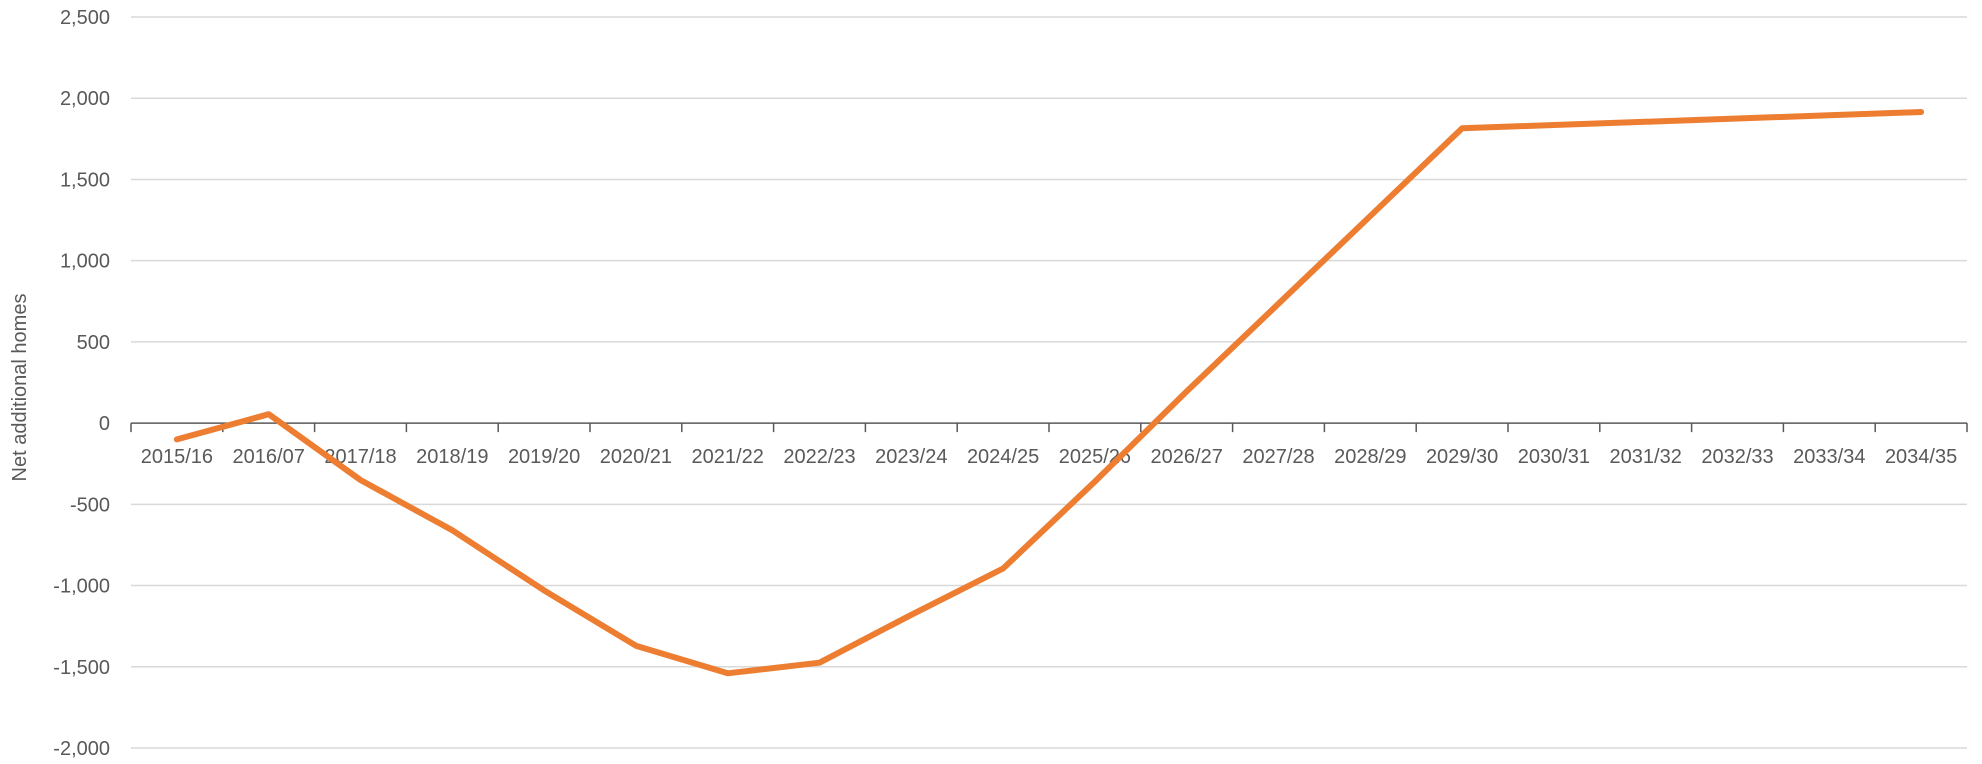 The width and height of the screenshot is (1982, 764). What do you see at coordinates (1049, 427) in the screenshot?
I see `x-axis` at bounding box center [1049, 427].